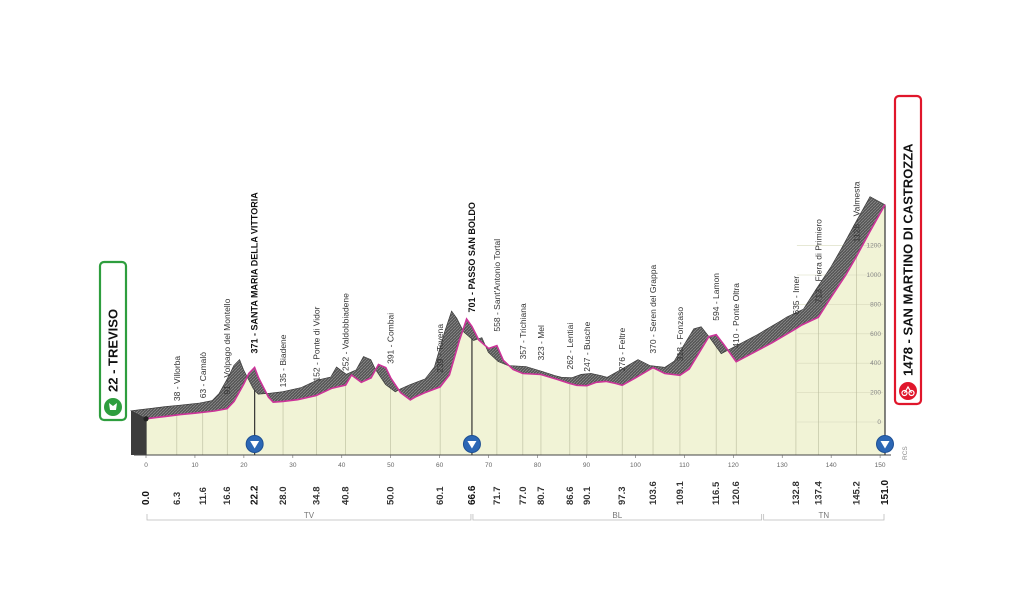 This screenshot has height=600, width=1024. I want to click on km-tick-label: 40, so click(342, 465).